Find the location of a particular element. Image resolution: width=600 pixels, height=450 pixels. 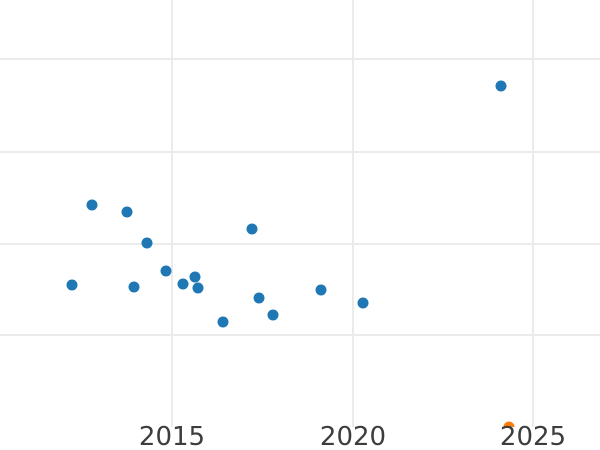

x-tick-label-2020: 2020 is located at coordinates (353, 436).